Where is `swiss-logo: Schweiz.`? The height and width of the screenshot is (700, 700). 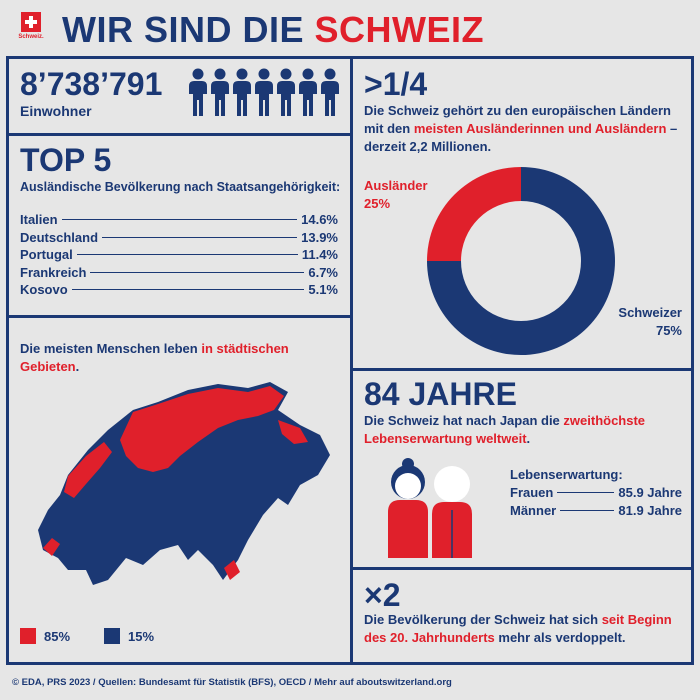
swiss-logo: Schweiz. is located at coordinates (31, 29).